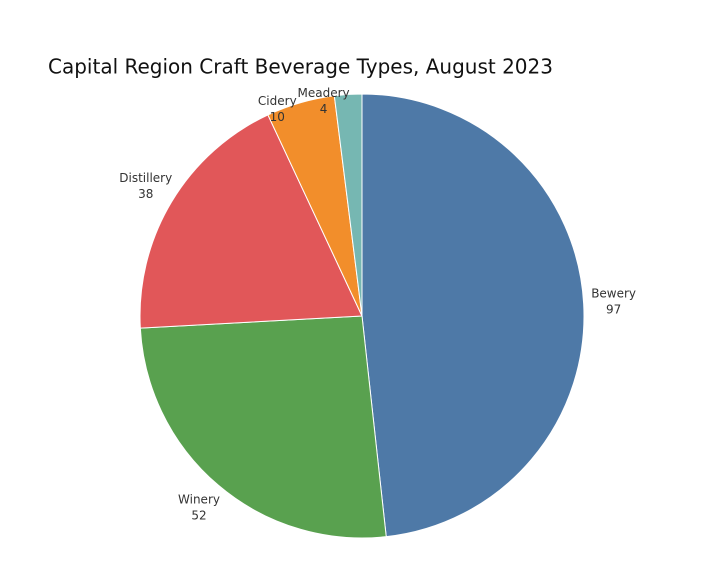 Image resolution: width=706 pixels, height=588 pixels. Describe the element at coordinates (199, 500) in the screenshot. I see `slice-label: Winery` at that location.